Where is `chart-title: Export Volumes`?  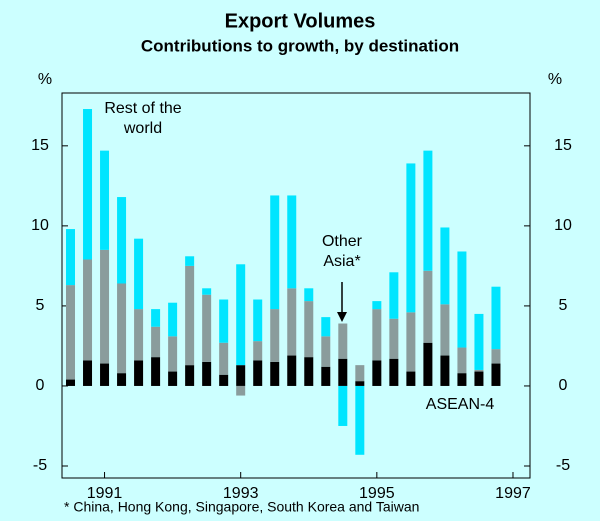 chart-title: Export Volumes is located at coordinates (300, 21).